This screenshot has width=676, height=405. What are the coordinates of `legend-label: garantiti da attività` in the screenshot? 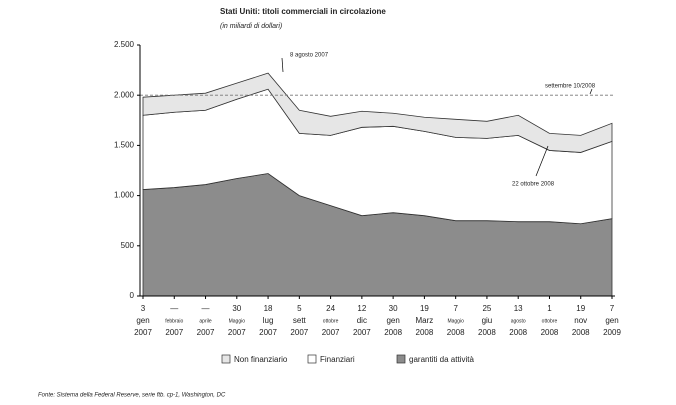 It's located at (441, 359).